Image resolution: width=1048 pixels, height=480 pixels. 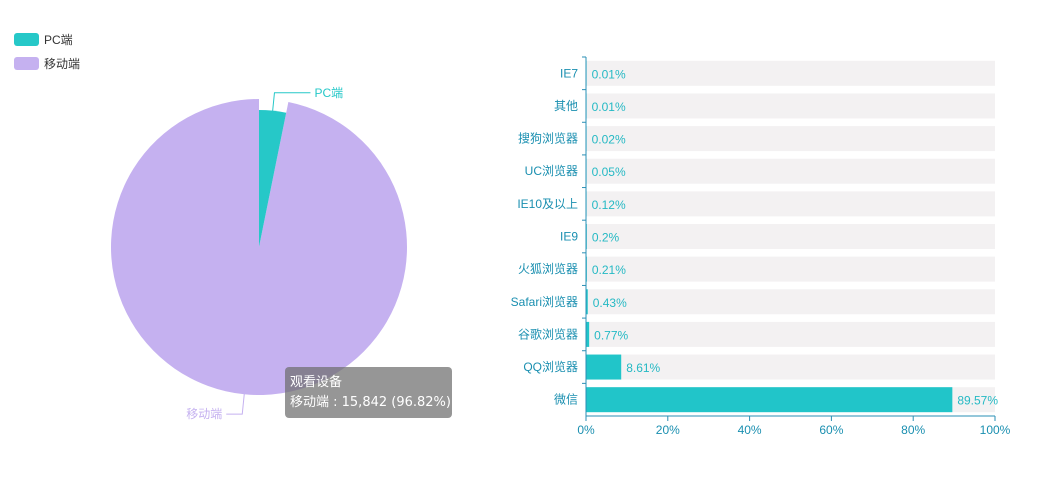 I want to click on value-label: 8.61%, so click(x=643, y=368).